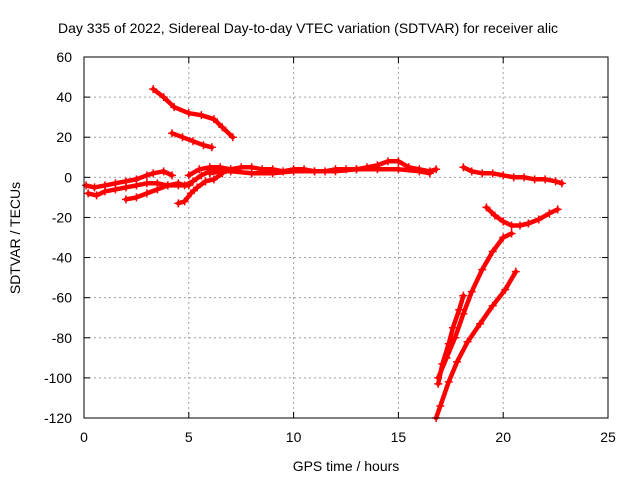 This screenshot has height=480, width=640. What do you see at coordinates (294, 437) in the screenshot?
I see `x-tick-label: 10` at bounding box center [294, 437].